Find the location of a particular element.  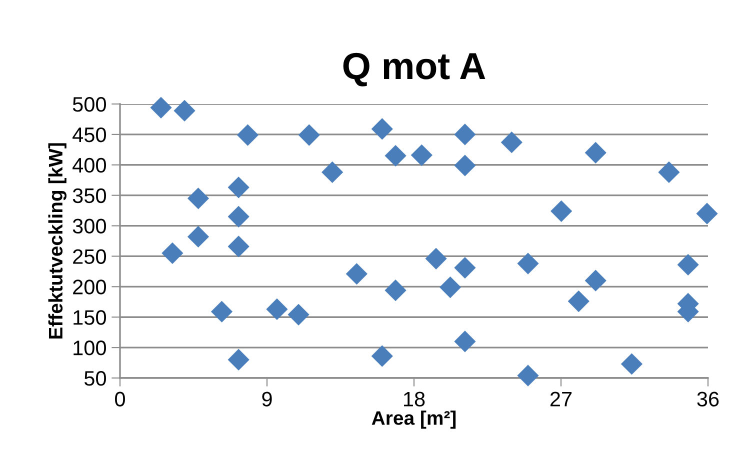

y-tick-label: 450 is located at coordinates (89, 134).